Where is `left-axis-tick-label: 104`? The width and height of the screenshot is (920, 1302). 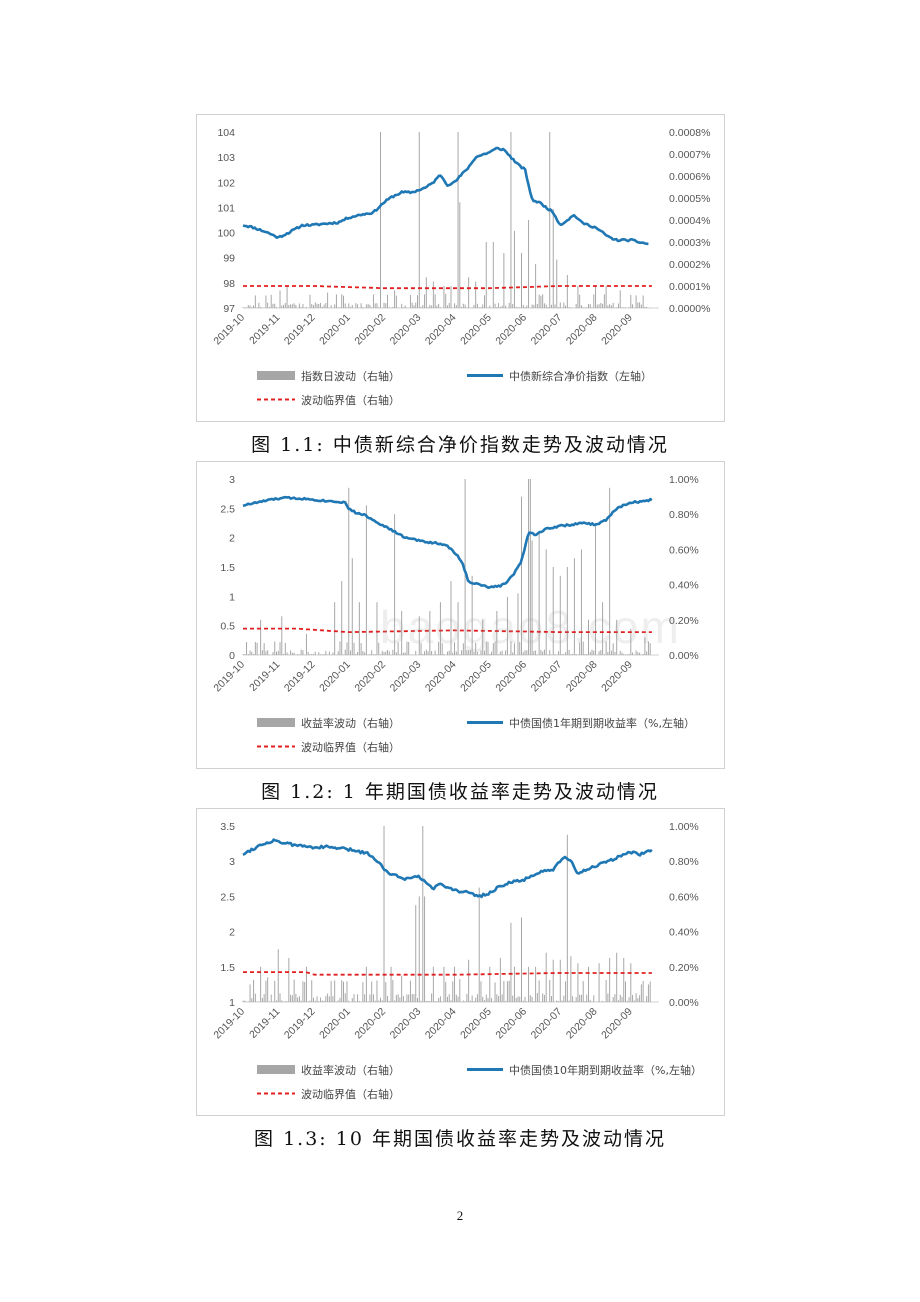
left-axis-tick-label: 104 is located at coordinates (226, 133).